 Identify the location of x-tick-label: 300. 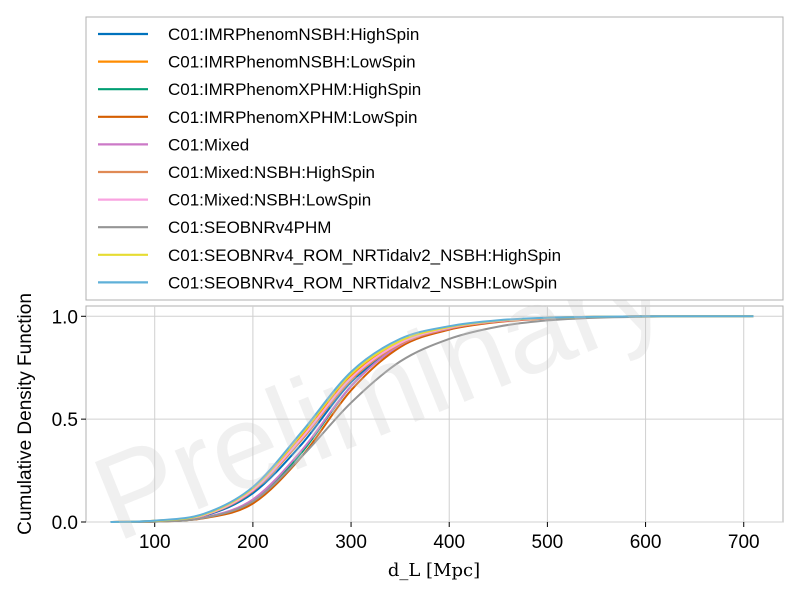
(351, 542).